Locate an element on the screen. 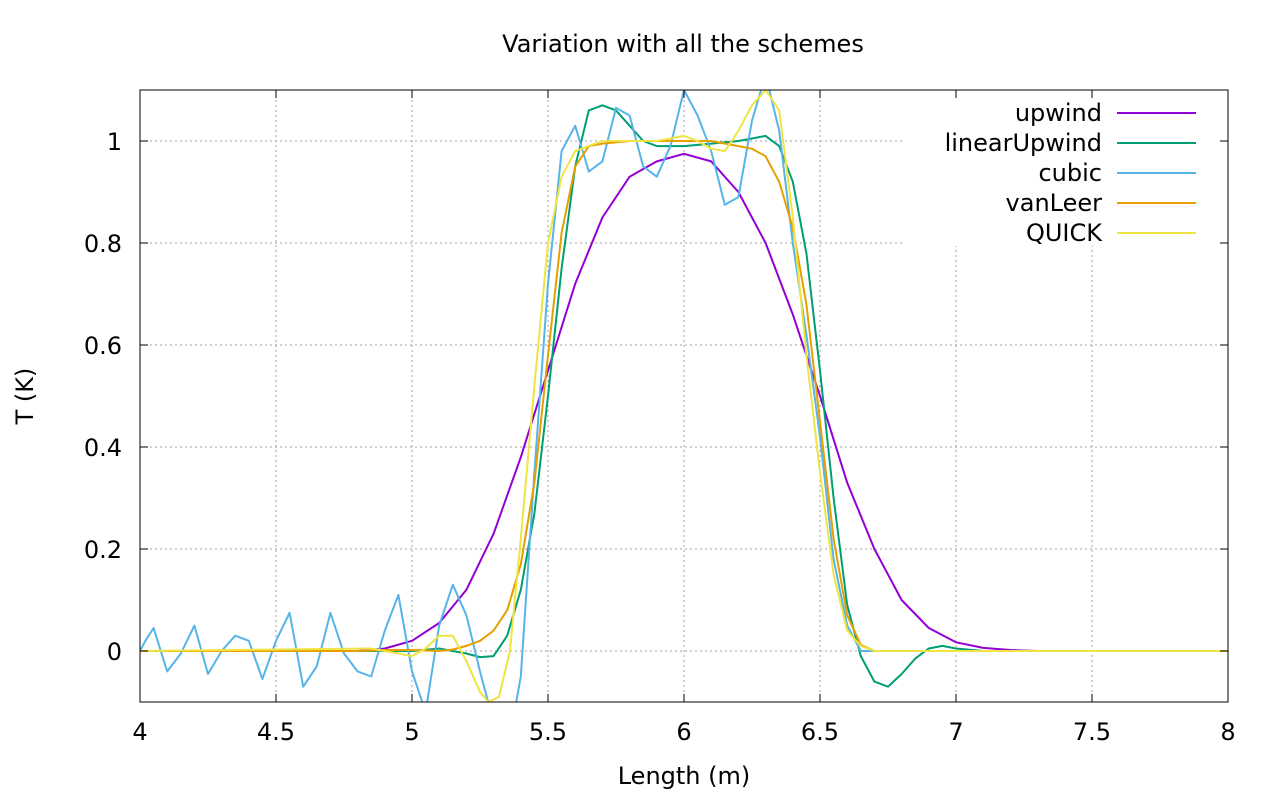 This screenshot has height=800, width=1280. chart-title: Variation with all the schemes is located at coordinates (683, 44).